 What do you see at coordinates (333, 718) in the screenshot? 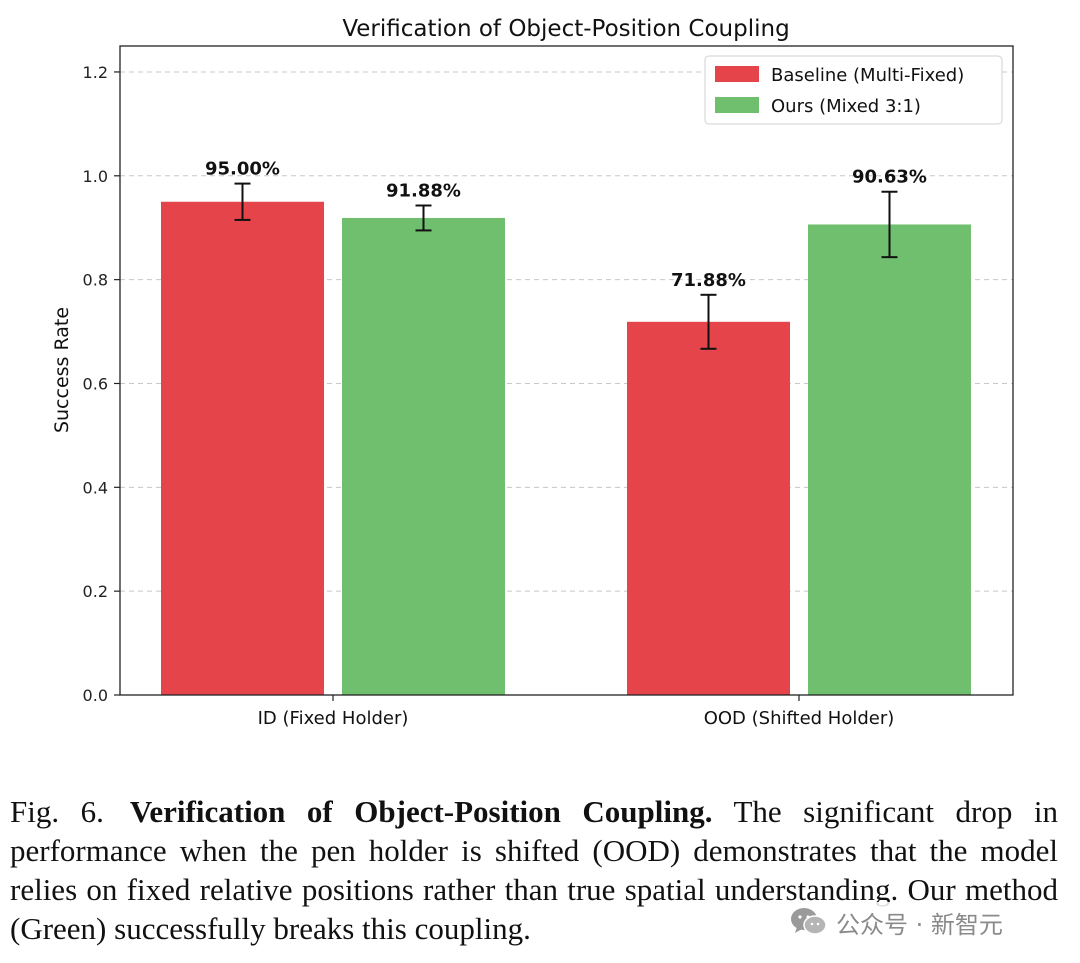
I see `x-tick-label: ID (Fixed Holder)` at bounding box center [333, 718].